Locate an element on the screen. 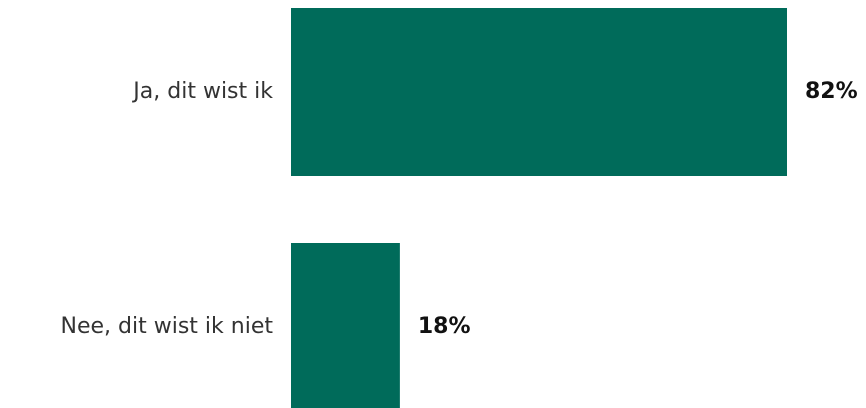 Image resolution: width=866 pixels, height=408 pixels. category-label-1: Nee, dit wist ik niet is located at coordinates (167, 326).